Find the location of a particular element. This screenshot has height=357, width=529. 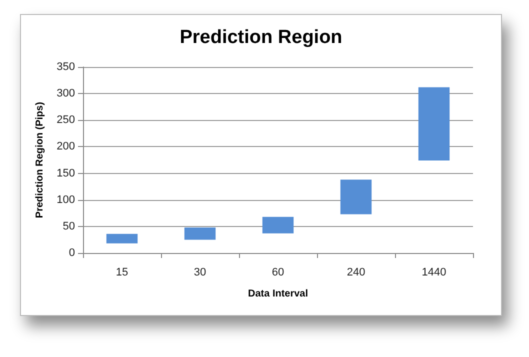

y-tick-label: 250 is located at coordinates (65, 120).